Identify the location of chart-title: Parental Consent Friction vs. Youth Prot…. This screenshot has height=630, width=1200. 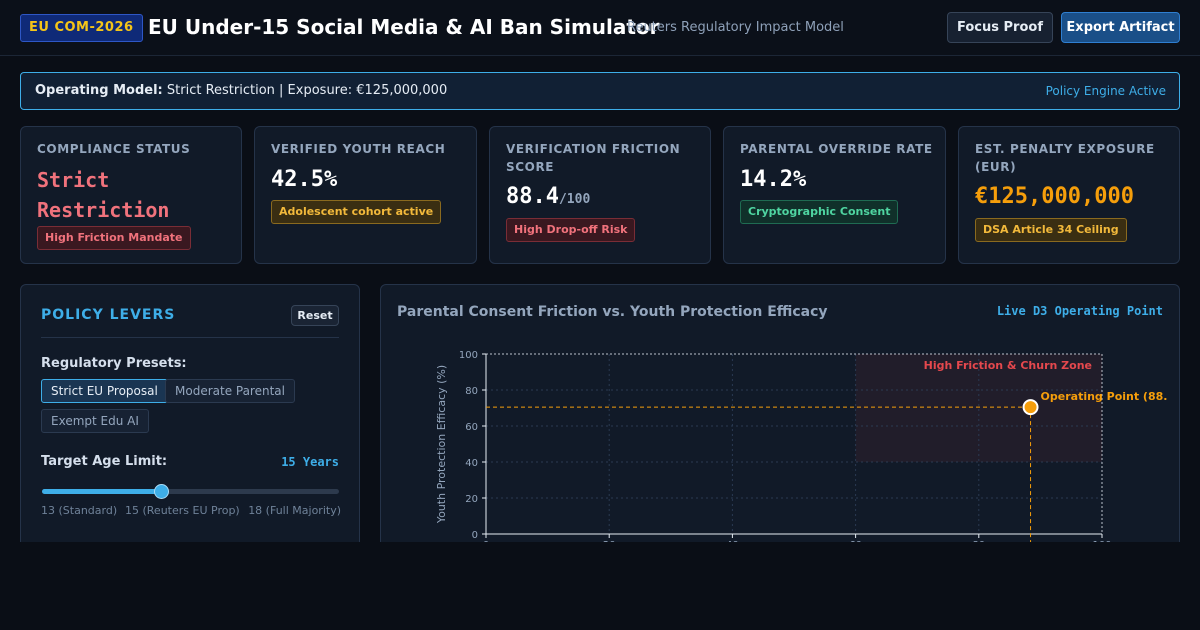
(612, 312).